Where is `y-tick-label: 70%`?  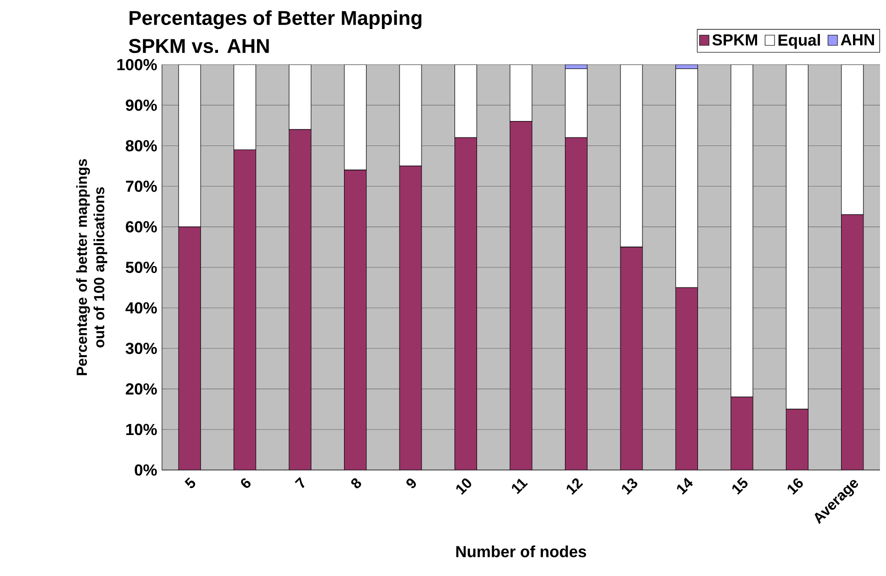
y-tick-label: 70% is located at coordinates (141, 186).